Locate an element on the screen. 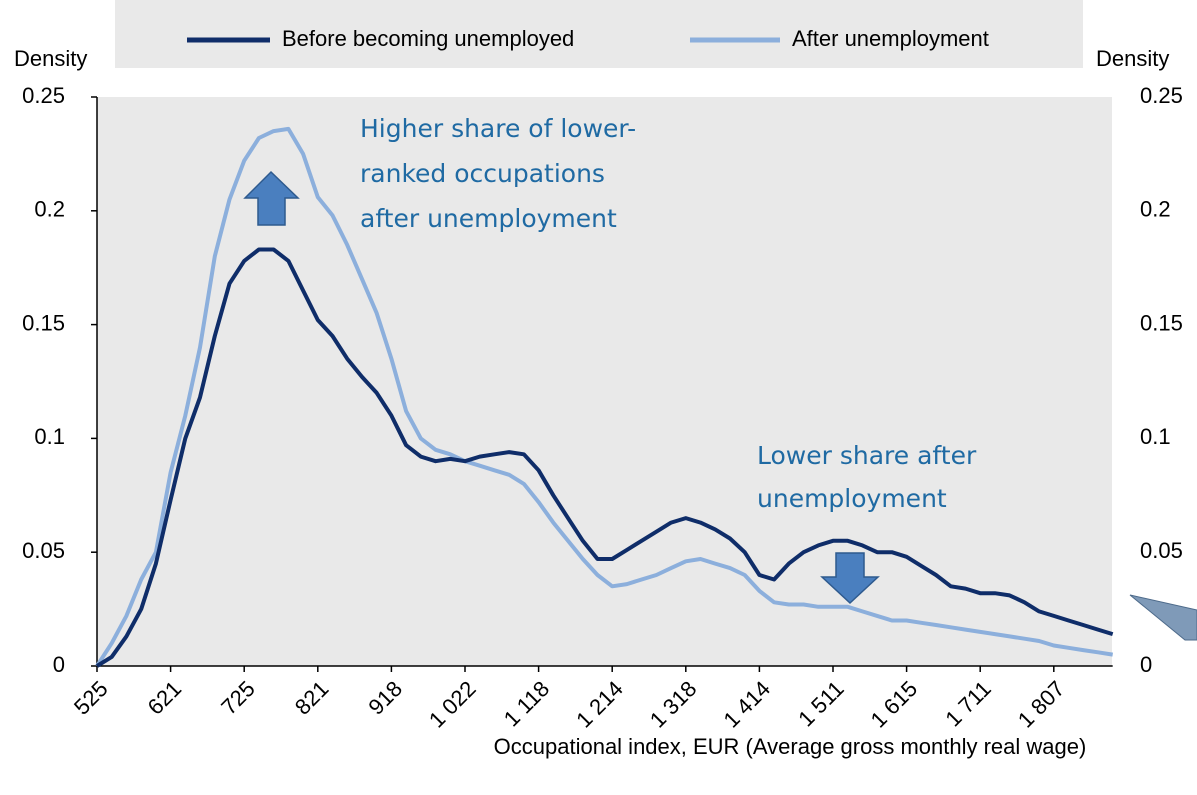 This screenshot has height=795, width=1197. x-tick-label: 1 118 is located at coordinates (526, 703).